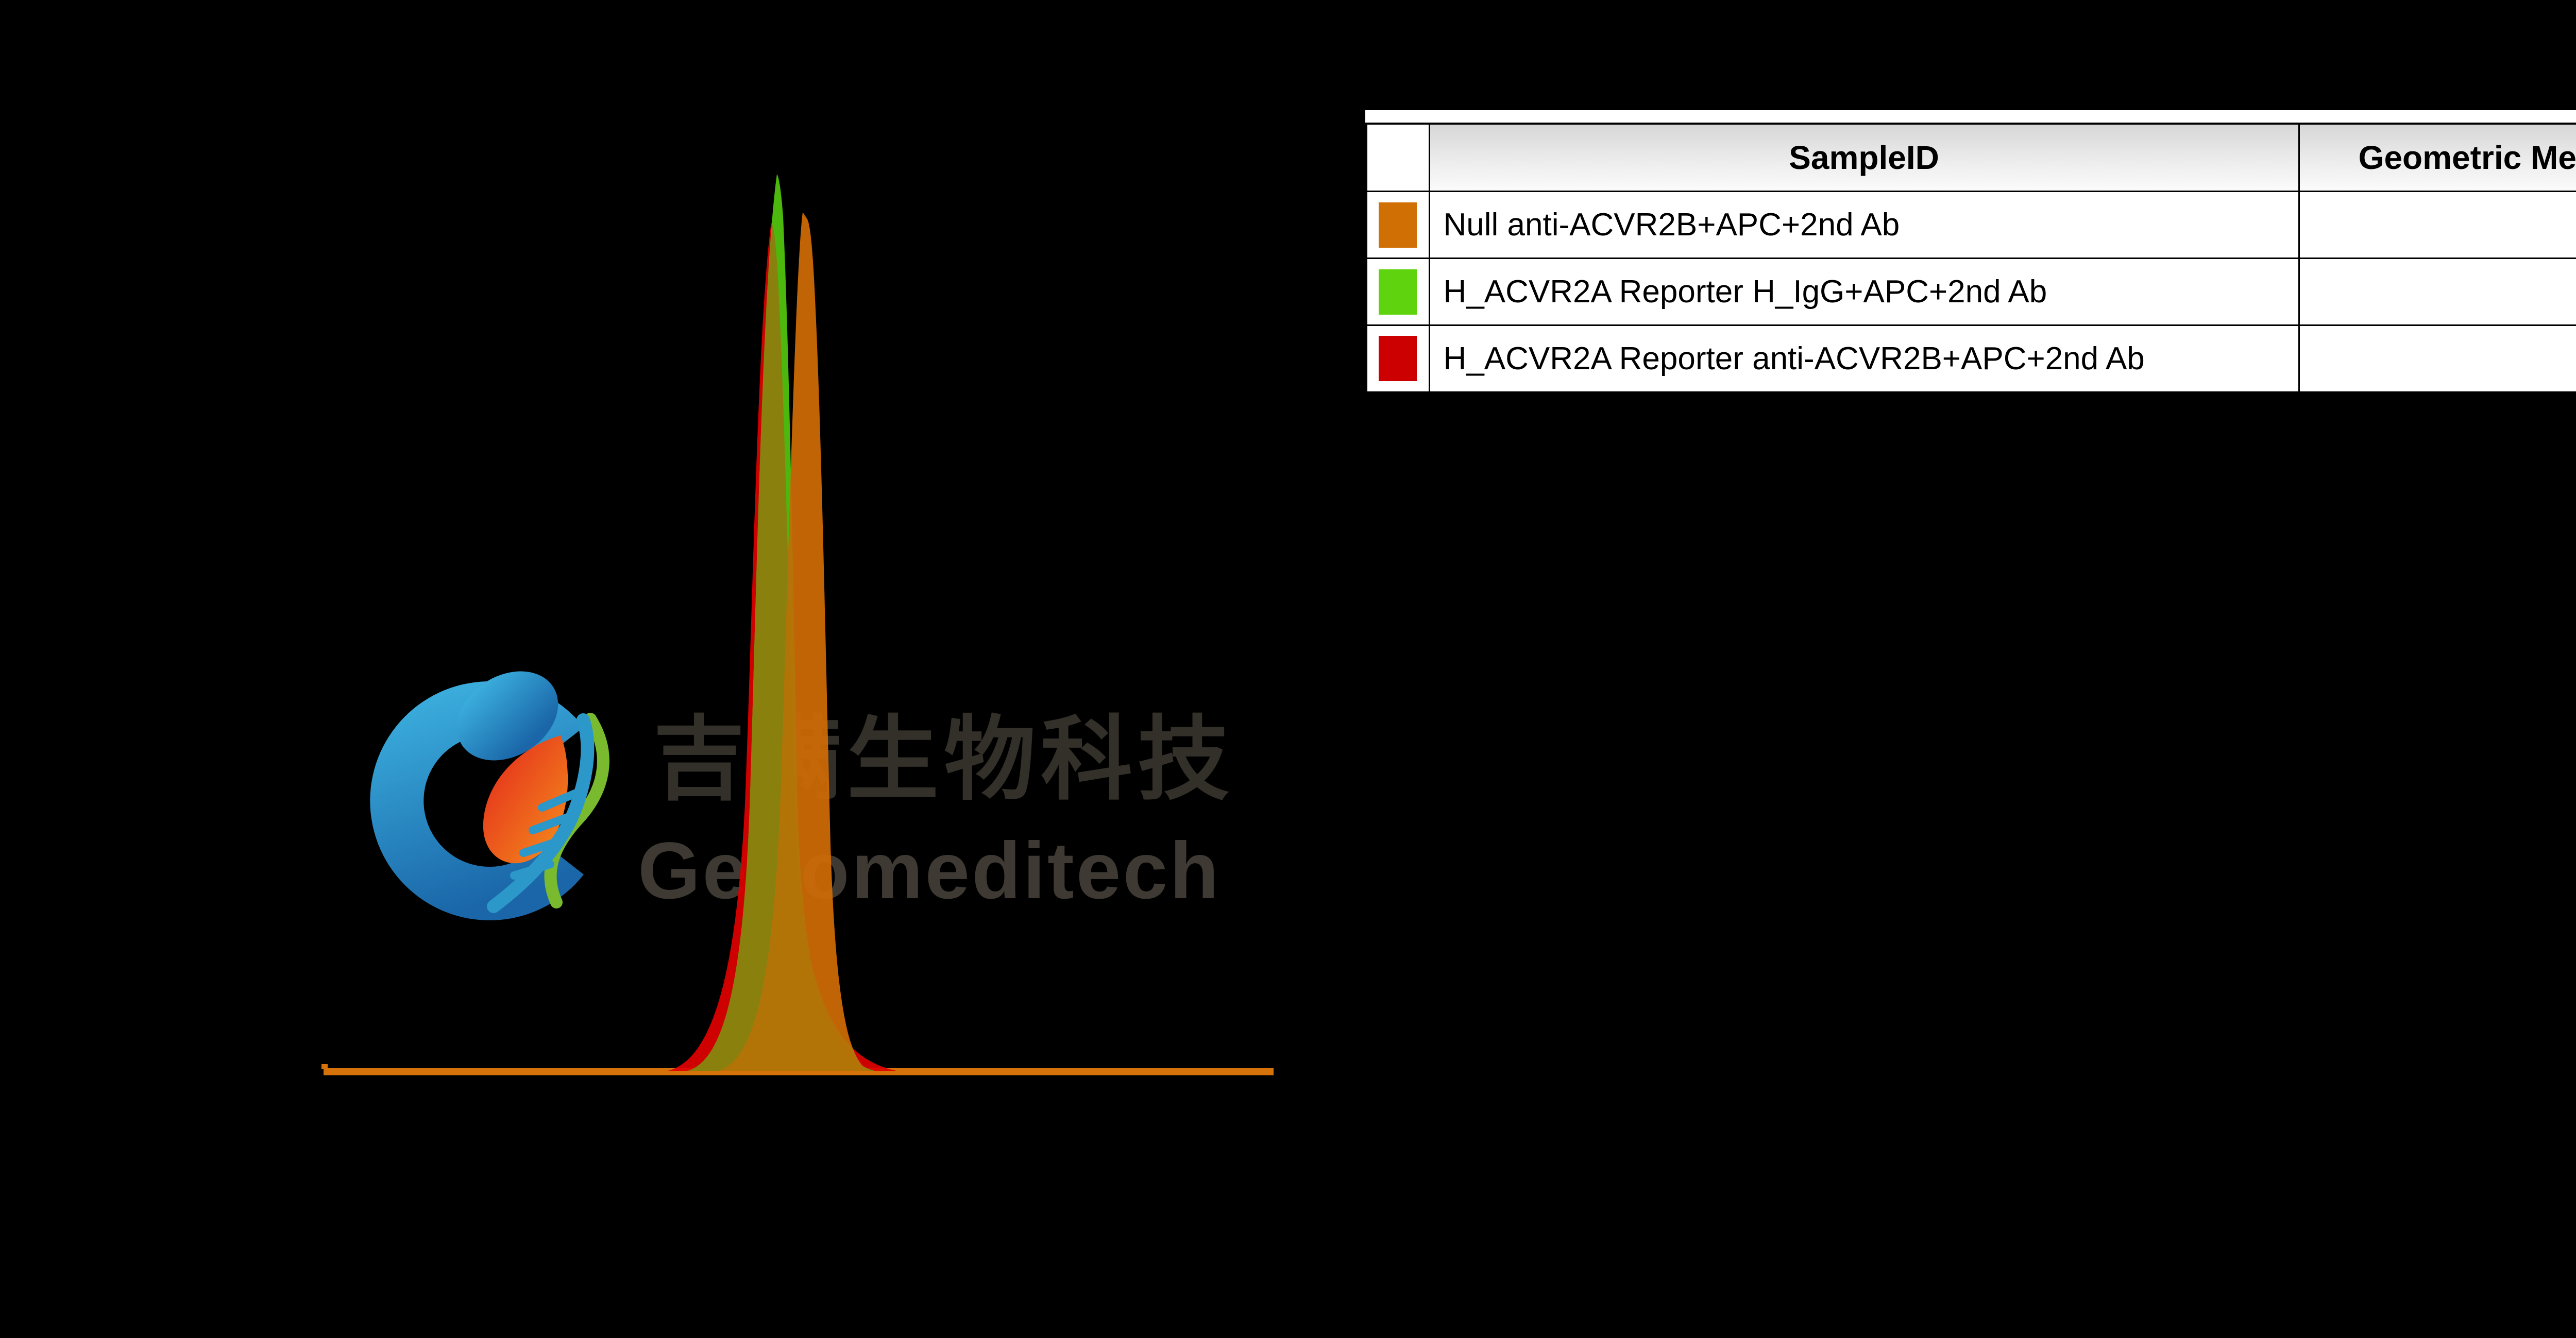 Image resolution: width=2576 pixels, height=1338 pixels. Describe the element at coordinates (2437, 157) in the screenshot. I see `column-header-geomean: Geometric Mean : FL11-H` at that location.